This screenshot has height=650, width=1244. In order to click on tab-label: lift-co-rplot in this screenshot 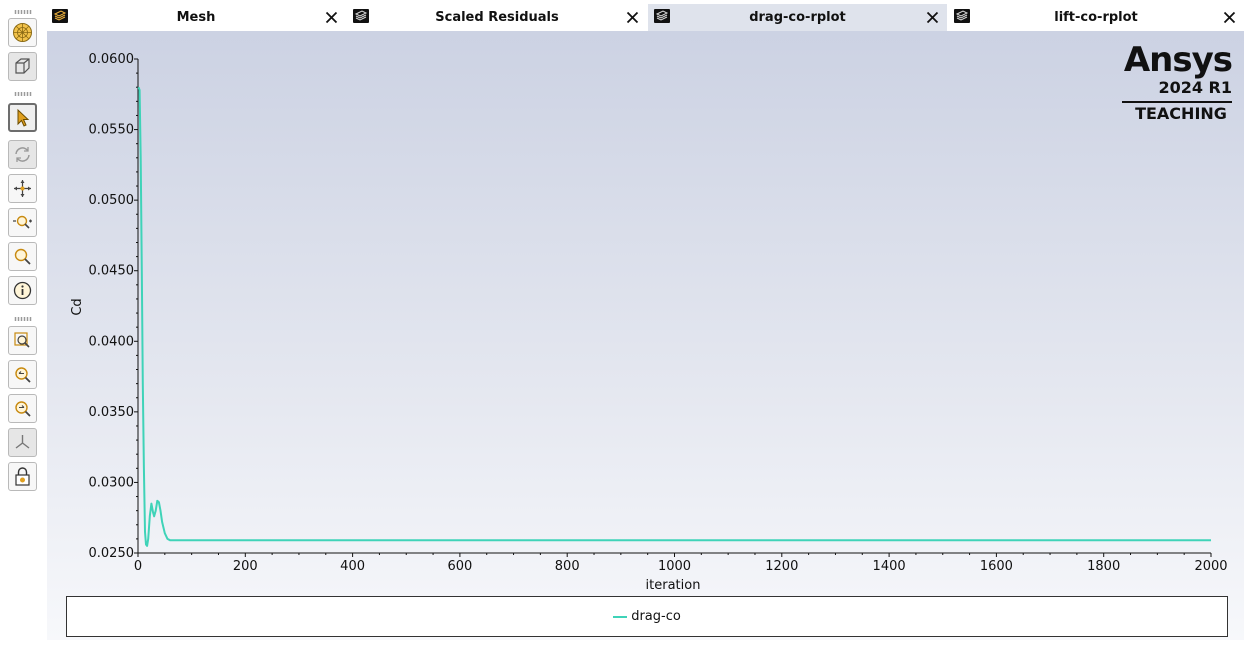, I will do `click(1096, 17)`.